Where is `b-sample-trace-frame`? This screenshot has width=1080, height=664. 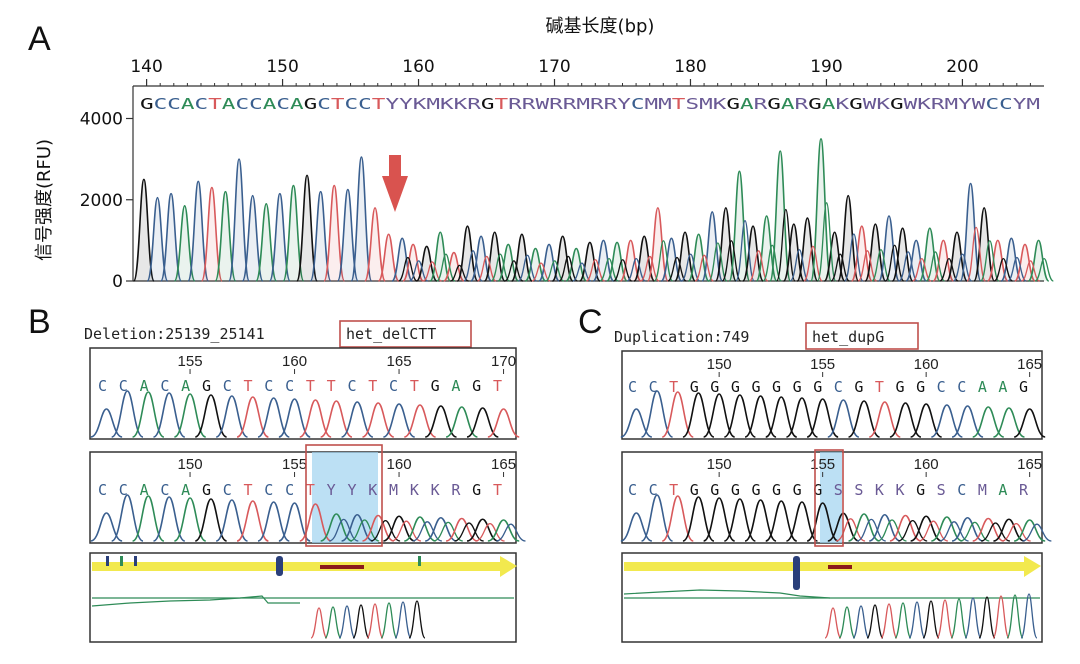
b-sample-trace-frame is located at coordinates (303, 497).